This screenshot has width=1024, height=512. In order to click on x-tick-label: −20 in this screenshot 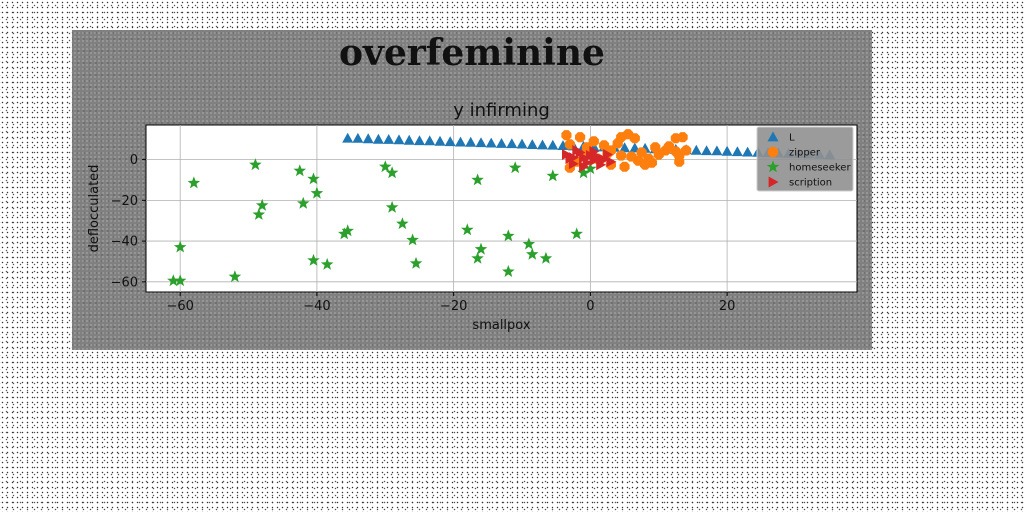, I will do `click(453, 306)`.